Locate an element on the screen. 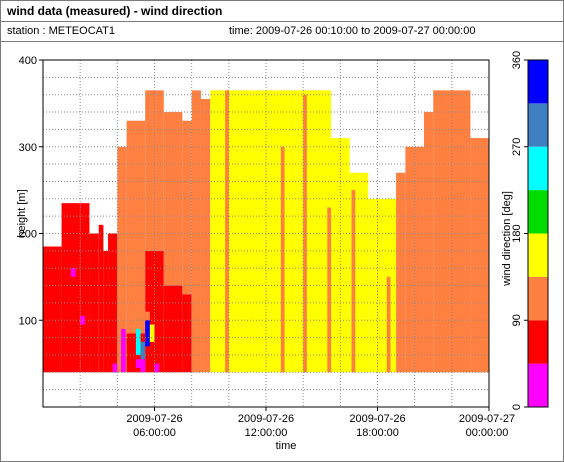  y-axis-label: height [m] is located at coordinates (22, 213).